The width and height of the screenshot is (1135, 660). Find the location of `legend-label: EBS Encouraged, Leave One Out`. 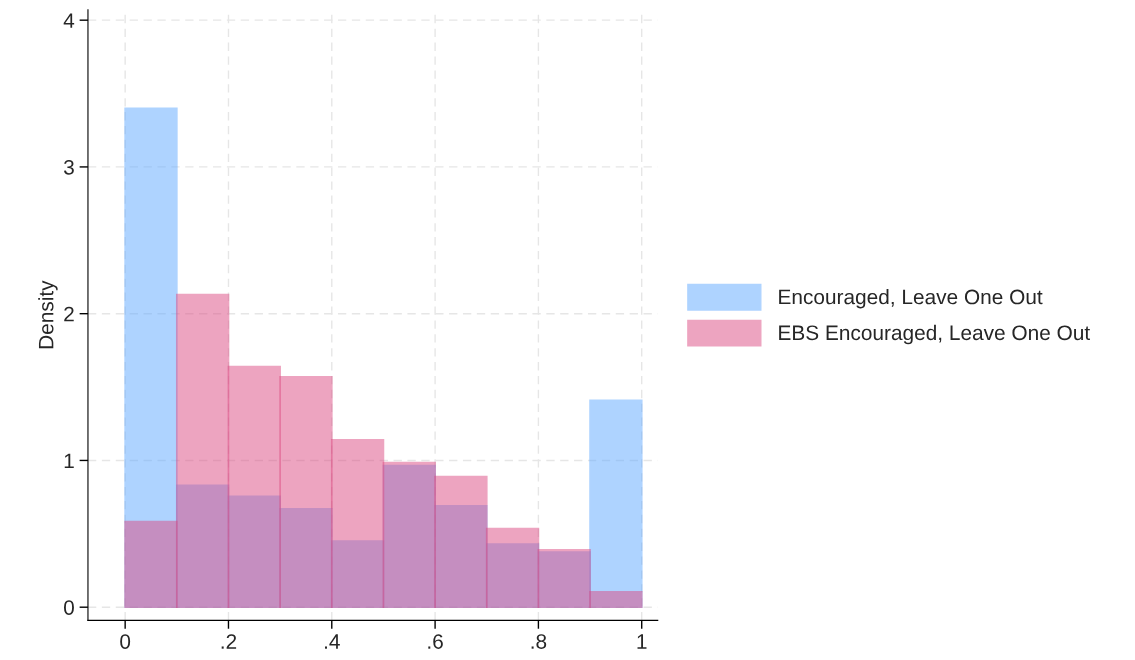

legend-label: EBS Encouraged, Leave One Out is located at coordinates (935, 334).